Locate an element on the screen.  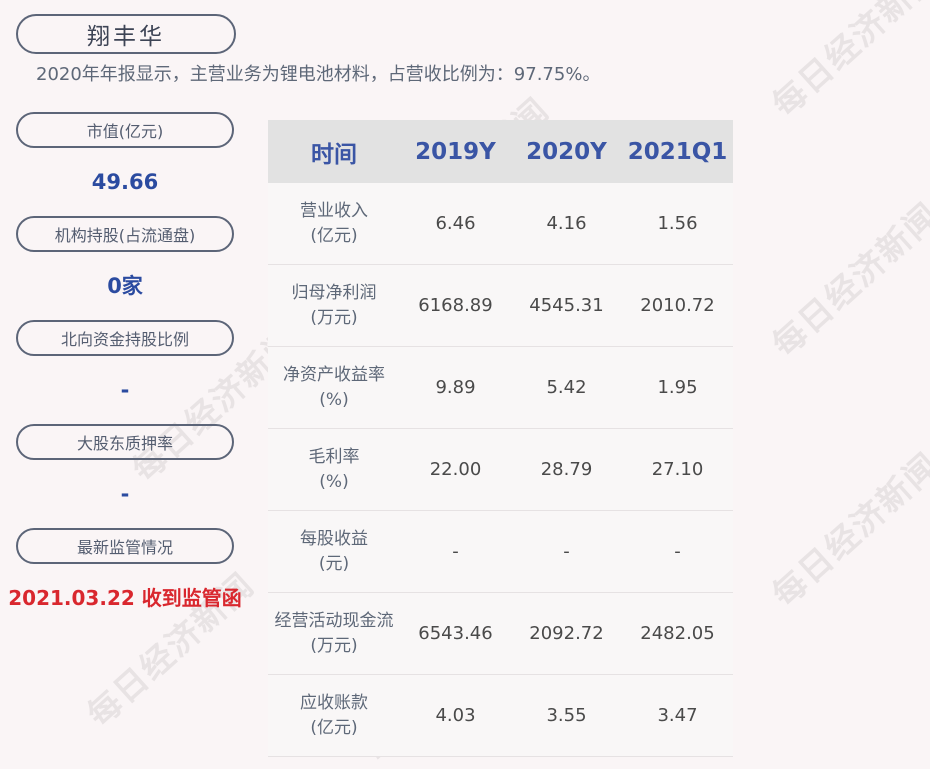
cell-value: 4.03 is located at coordinates (455, 715).